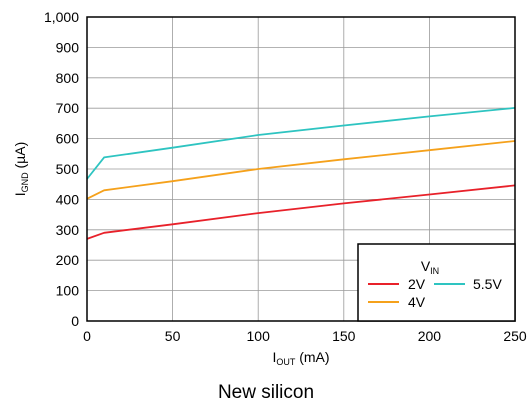  I want to click on series-line-5-5v, so click(301, 143).